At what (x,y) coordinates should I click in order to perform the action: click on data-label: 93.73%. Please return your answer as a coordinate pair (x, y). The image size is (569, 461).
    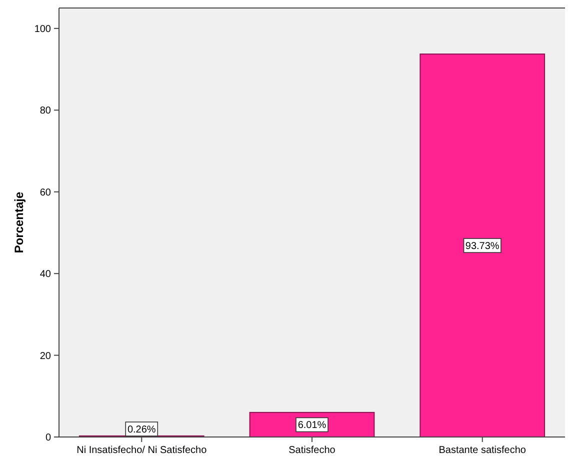
    Looking at the image, I should click on (482, 246).